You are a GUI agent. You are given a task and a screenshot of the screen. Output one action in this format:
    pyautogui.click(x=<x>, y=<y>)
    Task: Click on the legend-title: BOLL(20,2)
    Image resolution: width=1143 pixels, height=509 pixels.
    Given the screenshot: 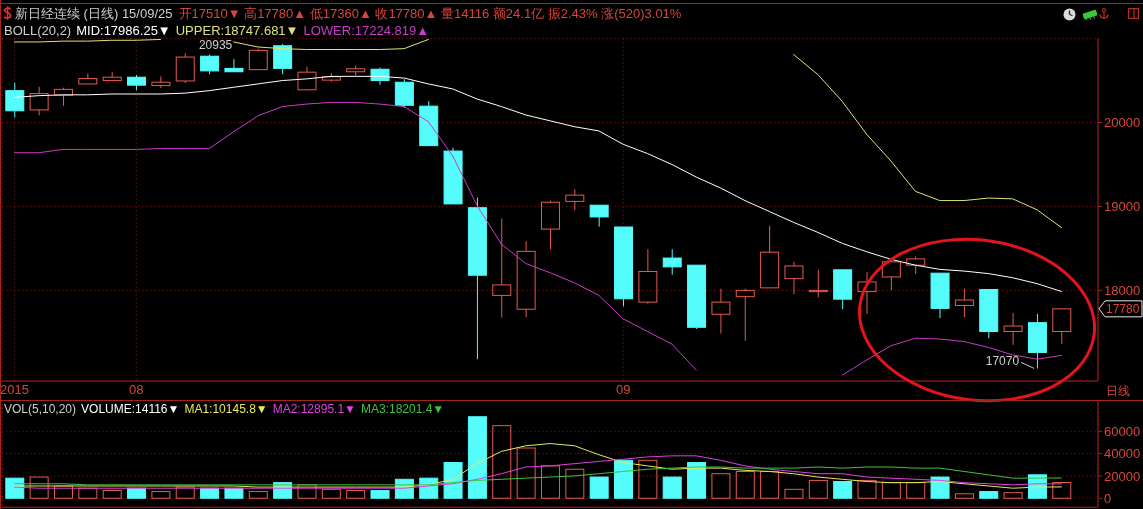 What is the action you would take?
    pyautogui.click(x=38, y=30)
    